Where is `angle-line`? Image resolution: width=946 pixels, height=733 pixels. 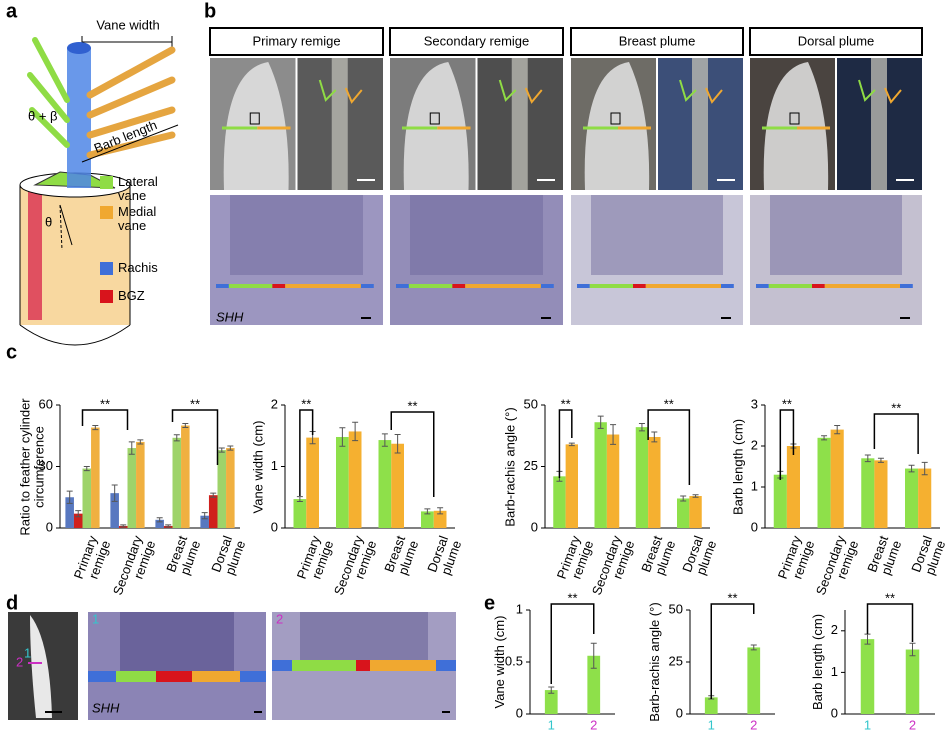 angle-line is located at coordinates (61, 227).